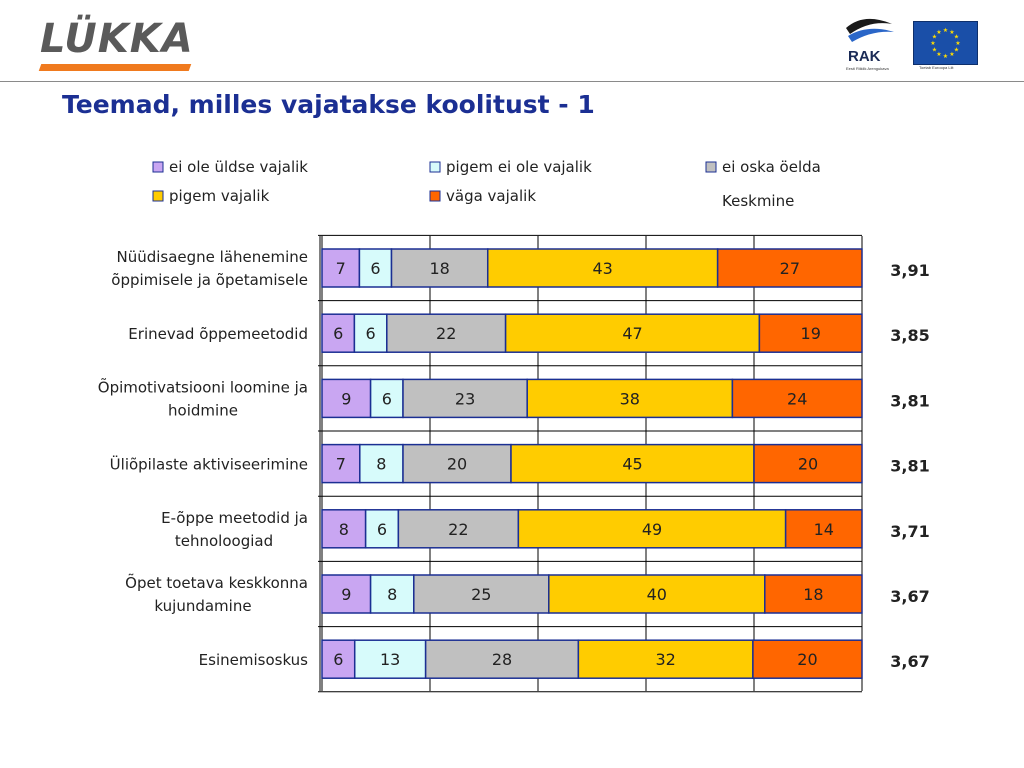 This screenshot has height=768, width=1024. I want to click on data-label-pigem-vajalik: 32, so click(665, 659).